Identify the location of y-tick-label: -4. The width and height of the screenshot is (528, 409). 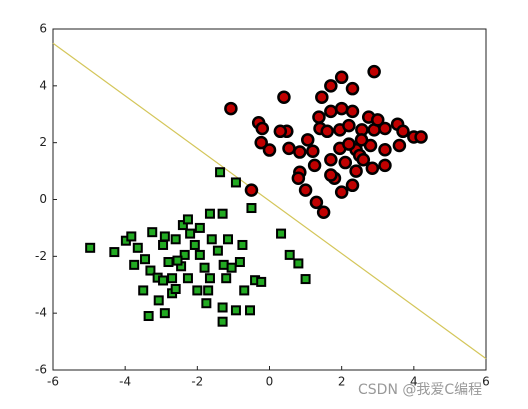
(41, 313).